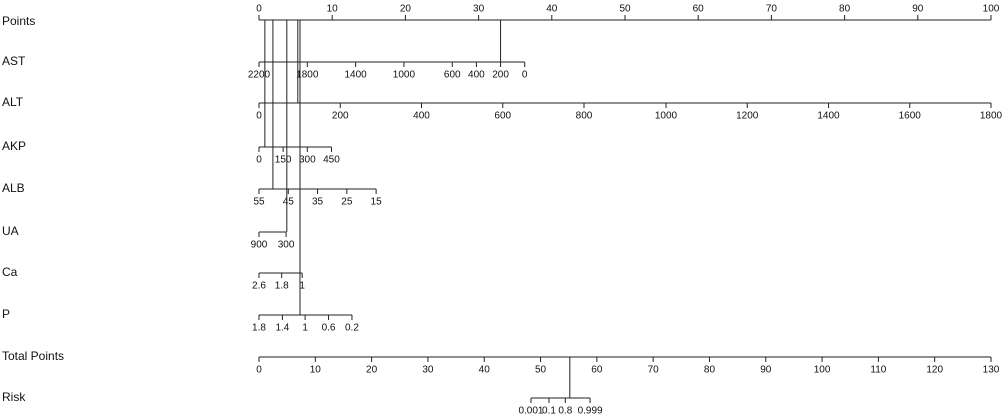 This screenshot has height=418, width=1007. Describe the element at coordinates (991, 370) in the screenshot. I see `tick-label: 130` at that location.